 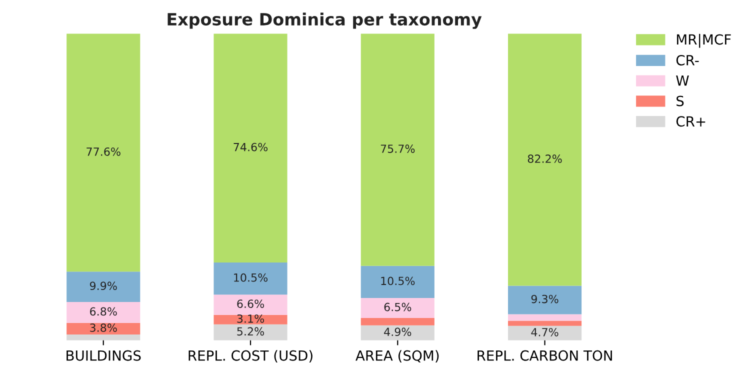 I want to click on x-tick-label: BUILDINGS, so click(x=103, y=355).